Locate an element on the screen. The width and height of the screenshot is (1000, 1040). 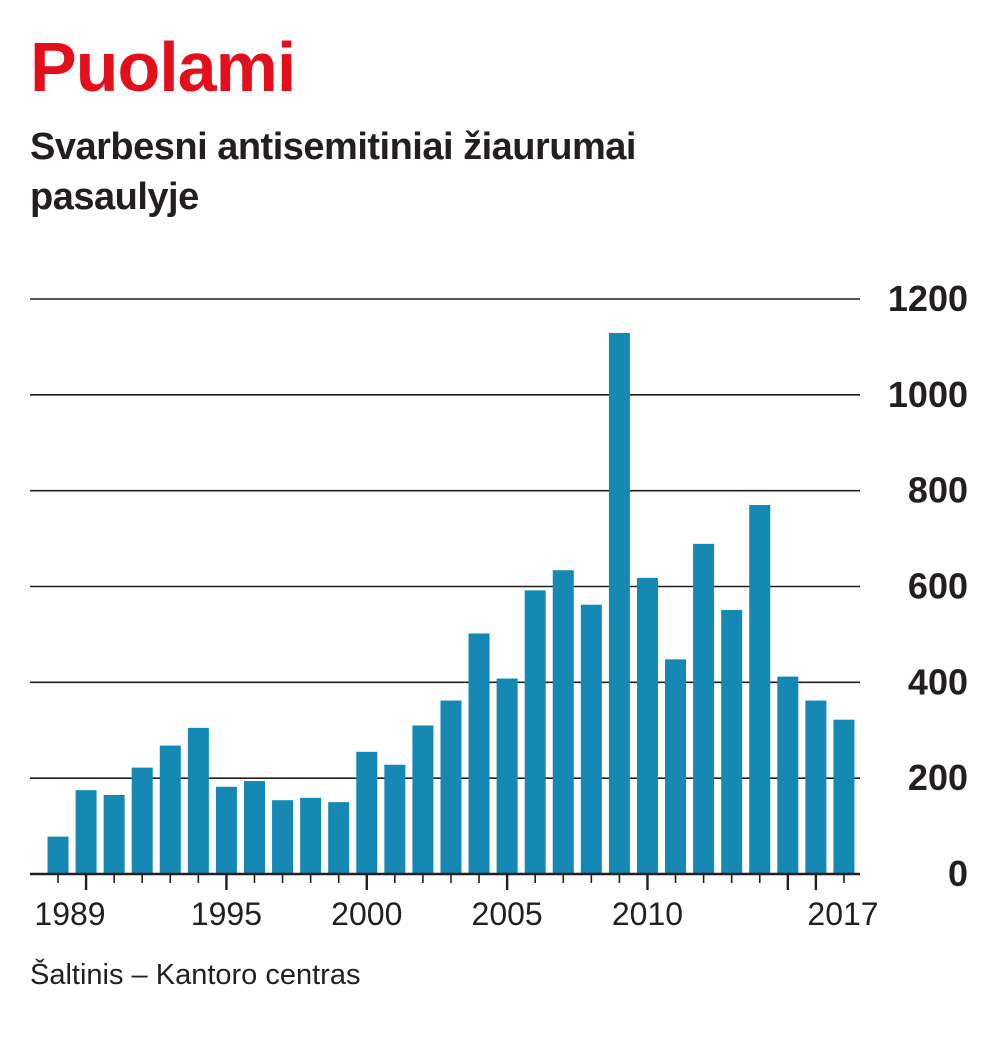
bar-1990 is located at coordinates (86, 832).